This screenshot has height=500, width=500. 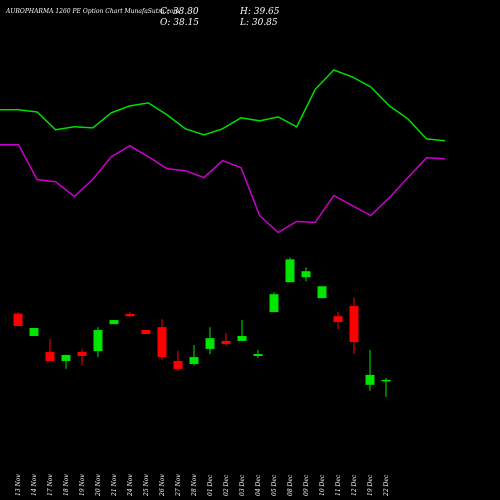 What do you see at coordinates (98, 485) in the screenshot?
I see `x-tick-label: 20 Nov` at bounding box center [98, 485].